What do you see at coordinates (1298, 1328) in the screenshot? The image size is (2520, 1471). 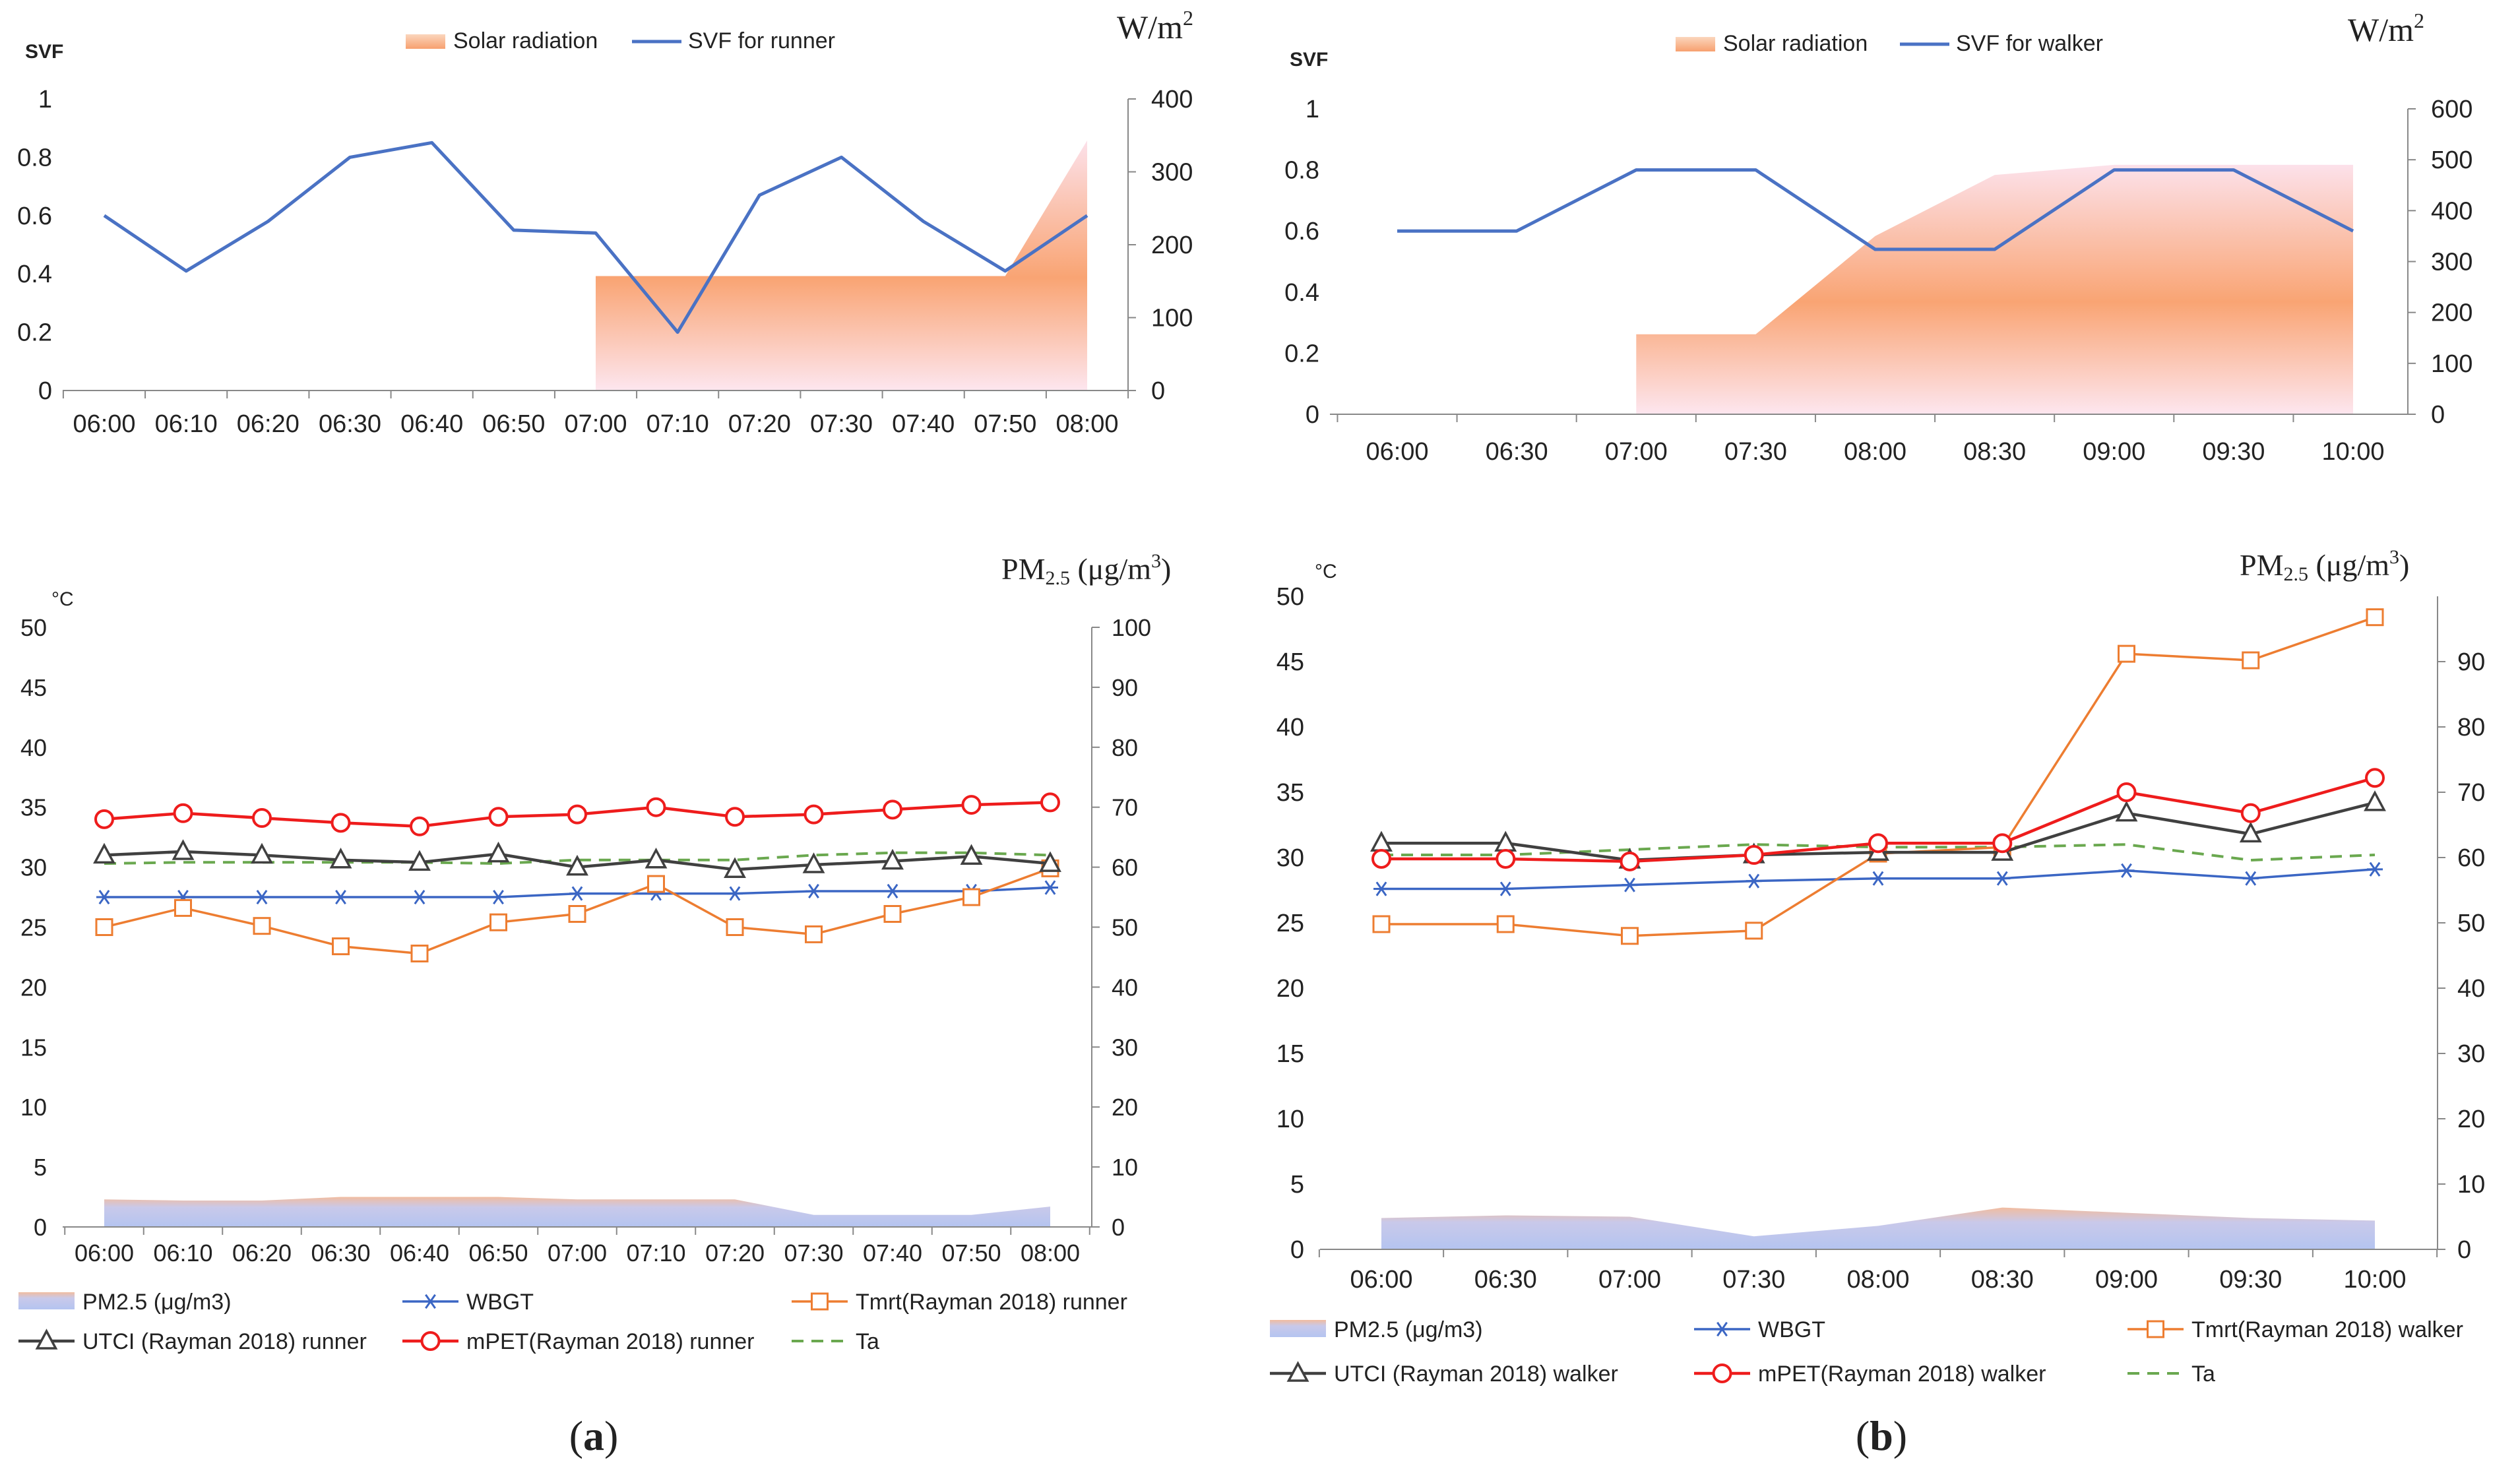 I see `pm25-legend-swatch` at bounding box center [1298, 1328].